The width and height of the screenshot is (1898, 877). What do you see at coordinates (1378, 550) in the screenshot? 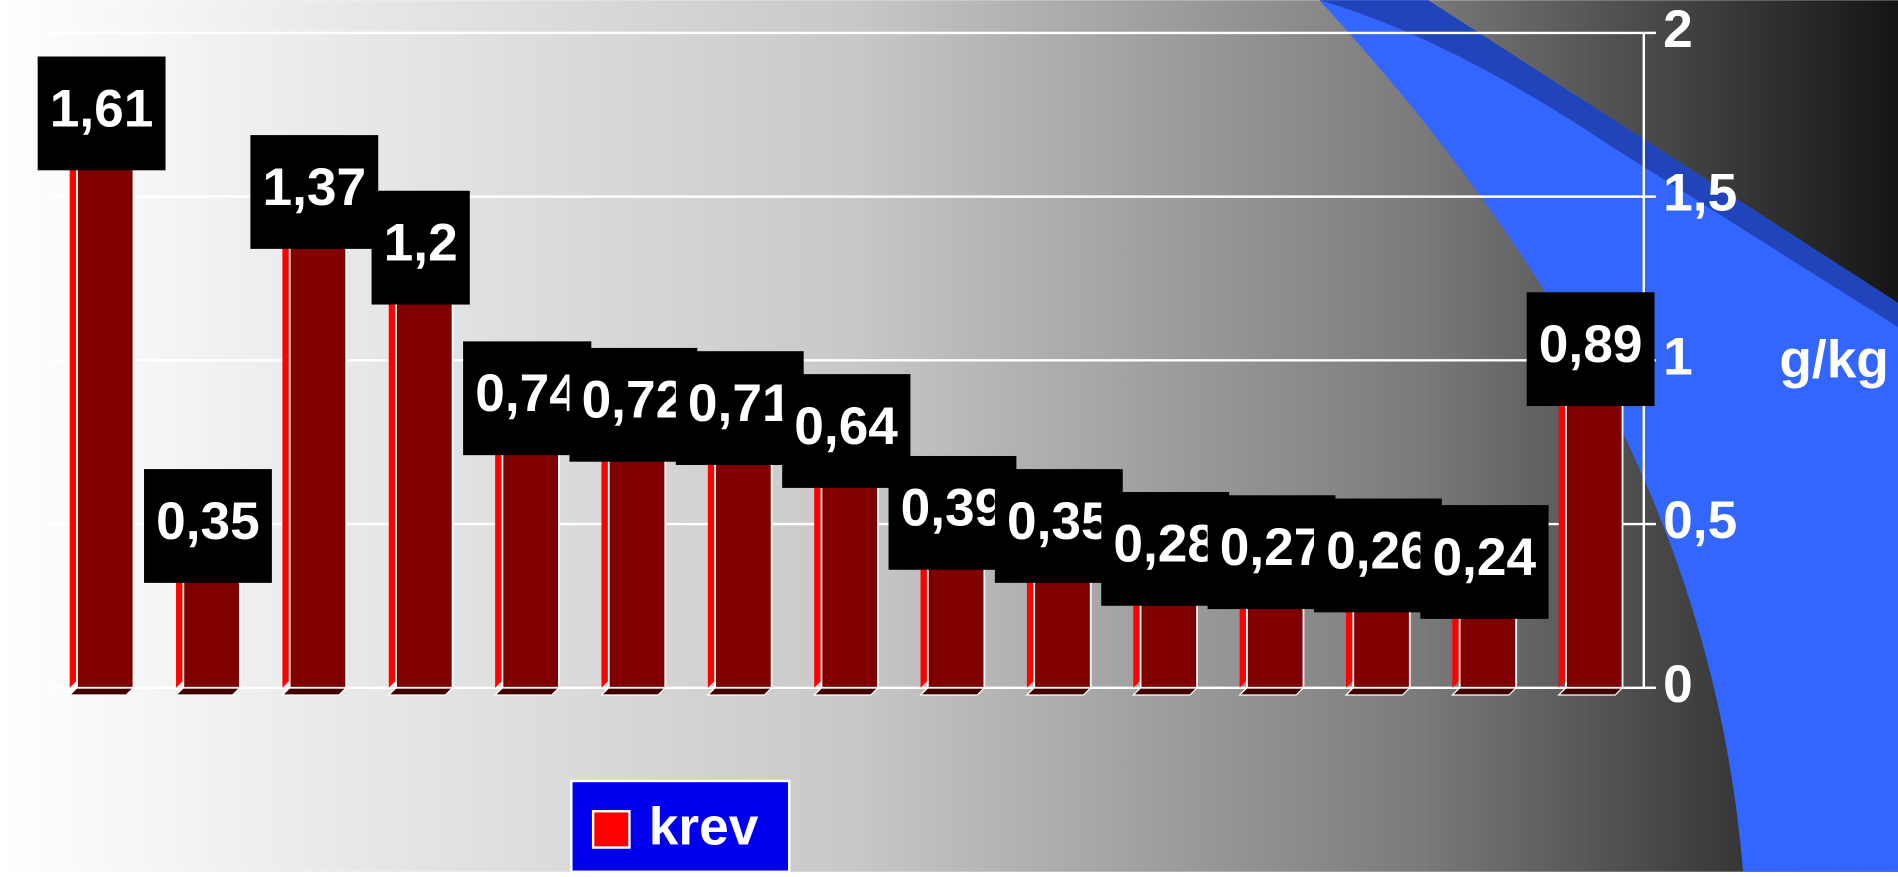
I see `value-label: 0,26` at bounding box center [1378, 550].